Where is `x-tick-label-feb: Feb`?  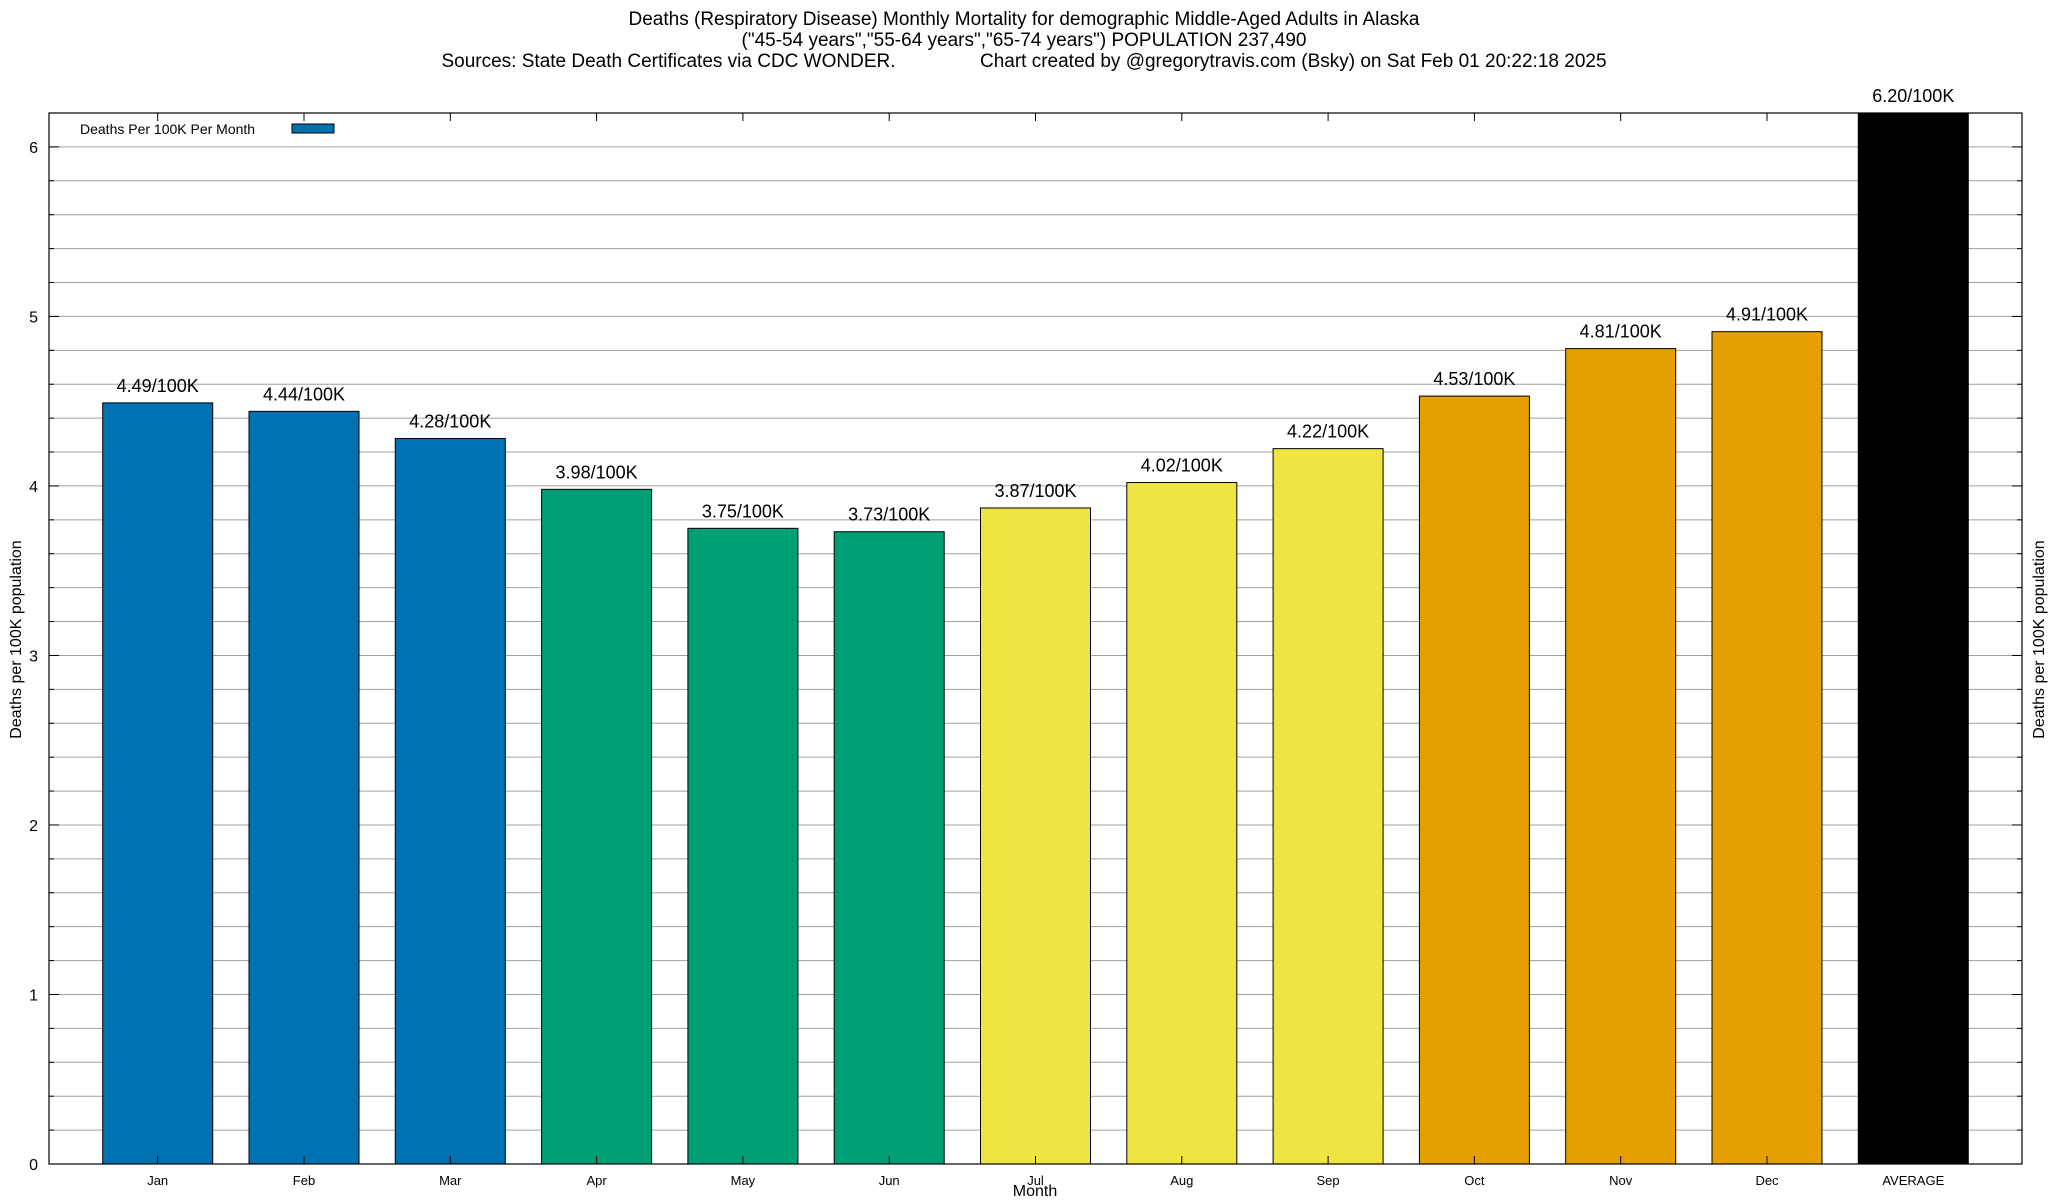
x-tick-label-feb: Feb is located at coordinates (304, 1180).